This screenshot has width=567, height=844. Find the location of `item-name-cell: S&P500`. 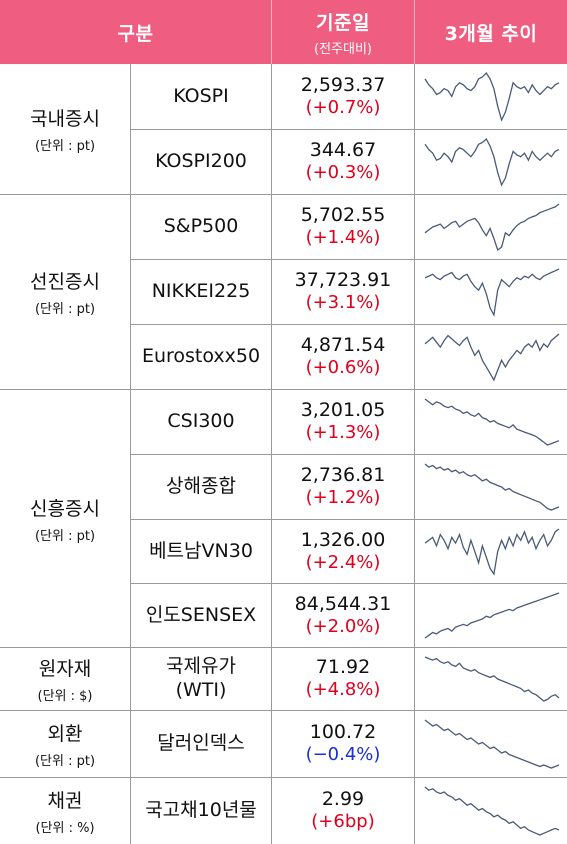

item-name-cell: S&P500 is located at coordinates (201, 227).